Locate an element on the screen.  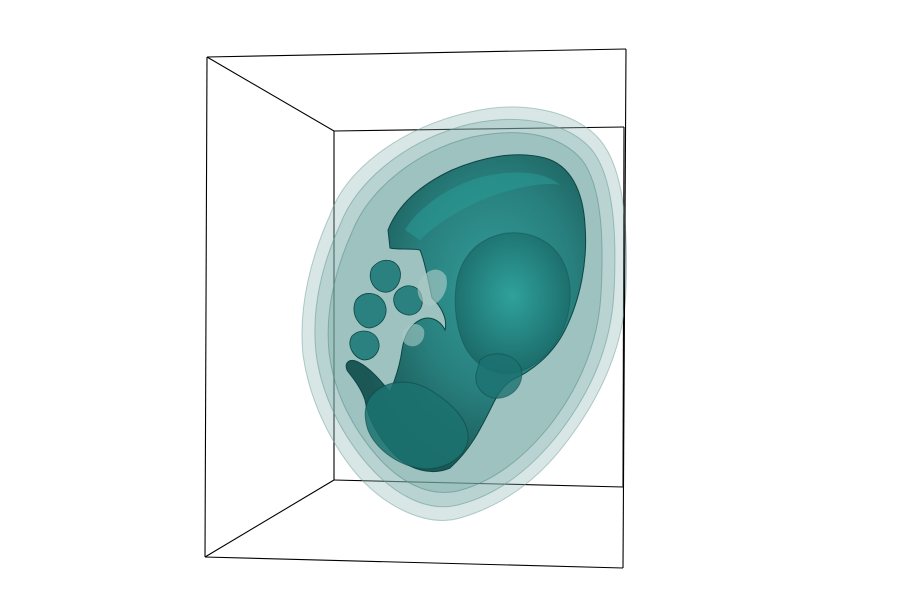
core-lobe-right is located at coordinates (512, 303).